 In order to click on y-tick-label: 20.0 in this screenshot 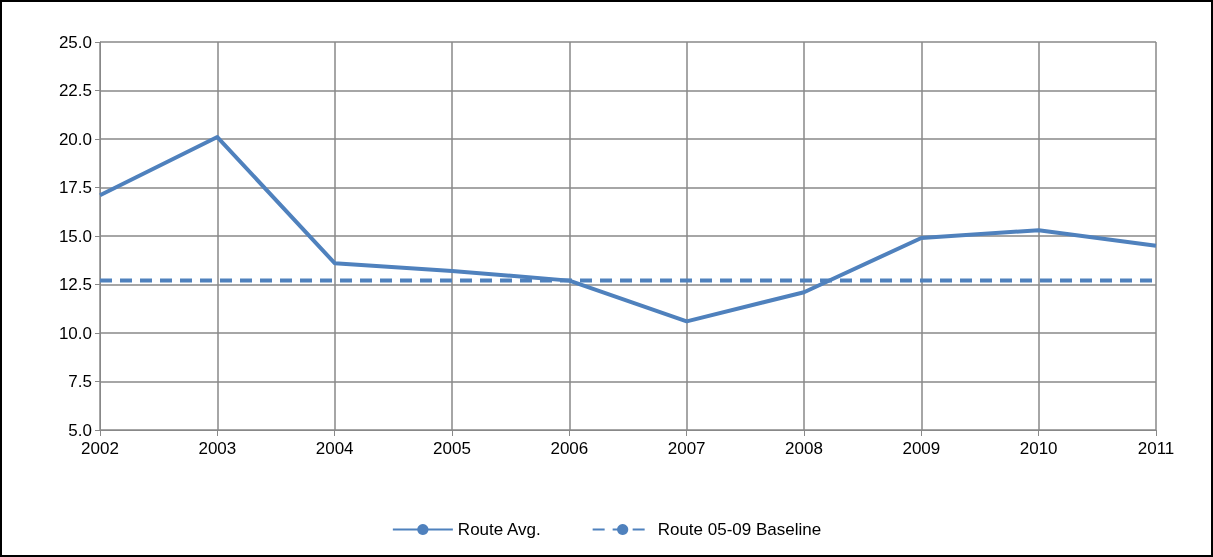, I will do `click(75, 139)`.